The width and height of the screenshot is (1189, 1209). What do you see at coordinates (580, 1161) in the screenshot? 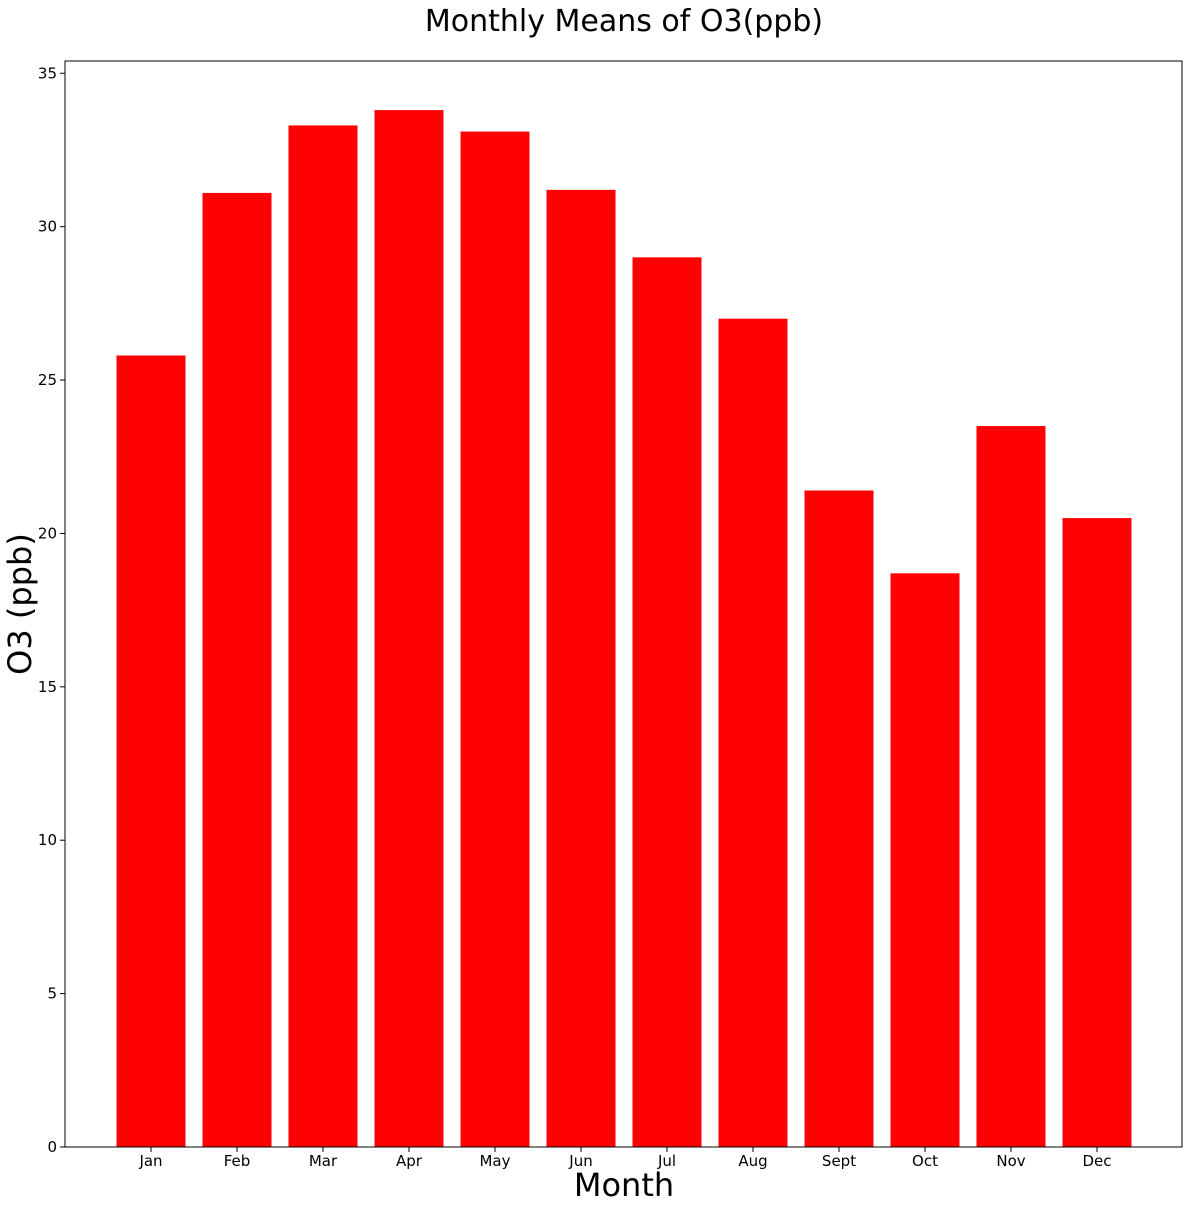
I see `x-tick-label: Jun` at bounding box center [580, 1161].